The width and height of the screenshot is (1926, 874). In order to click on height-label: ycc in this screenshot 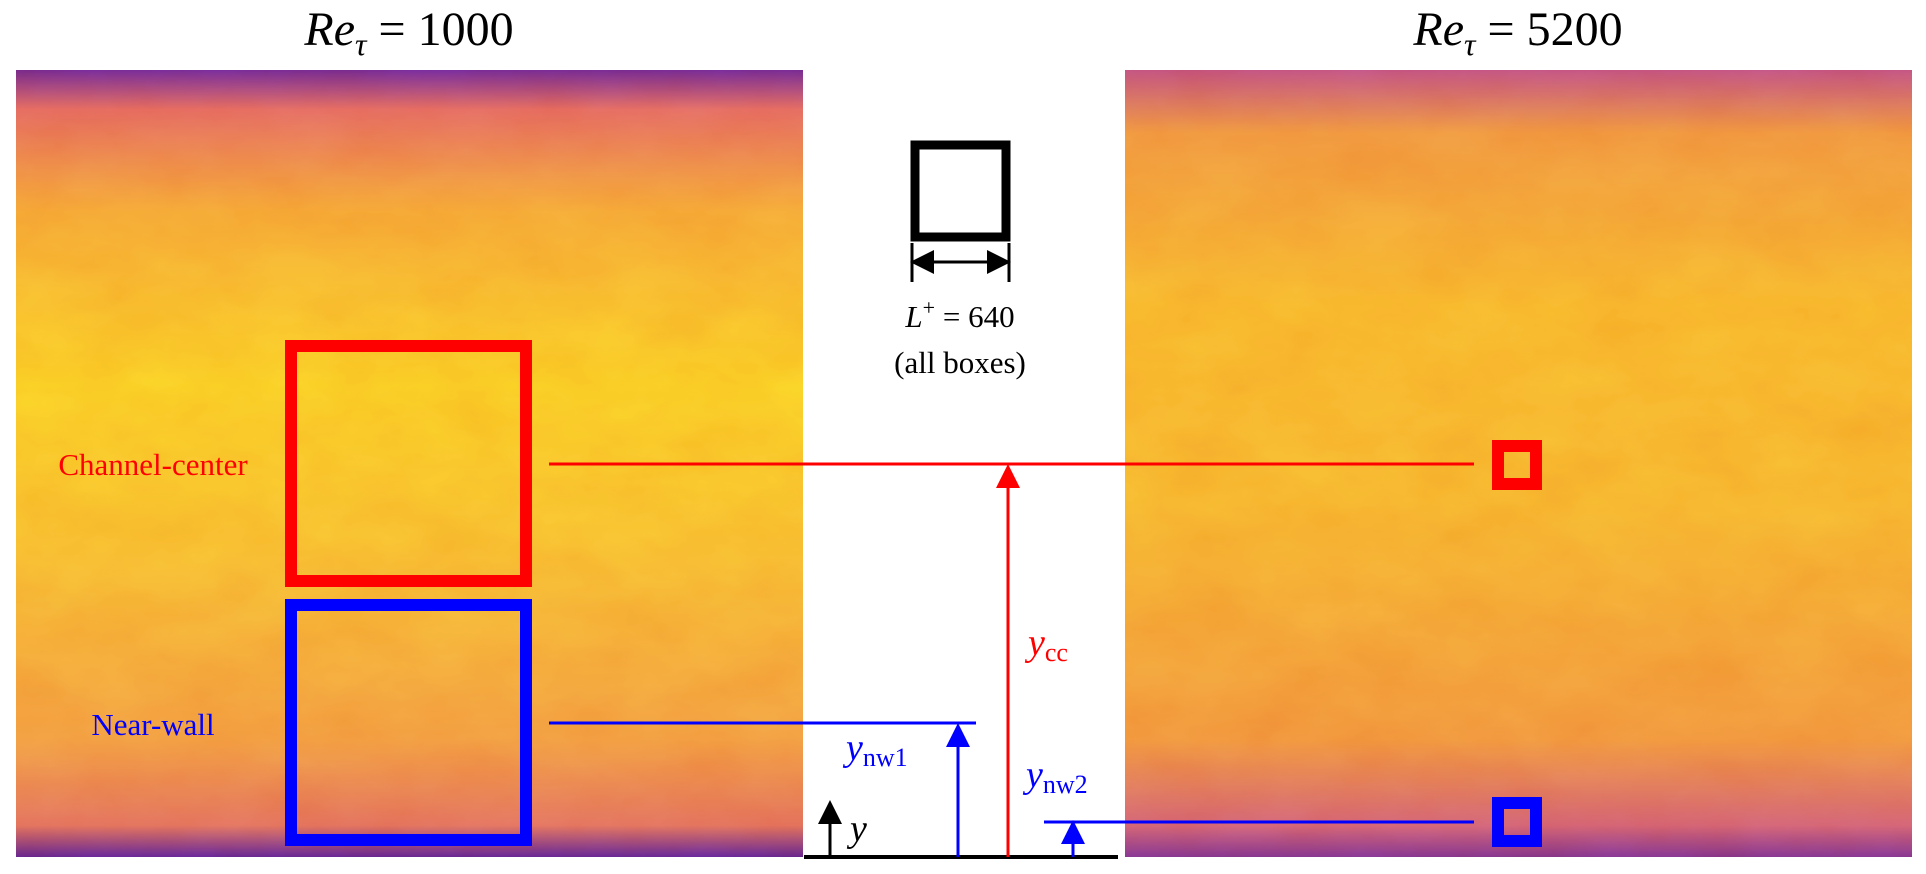, I will do `click(1046, 644)`.